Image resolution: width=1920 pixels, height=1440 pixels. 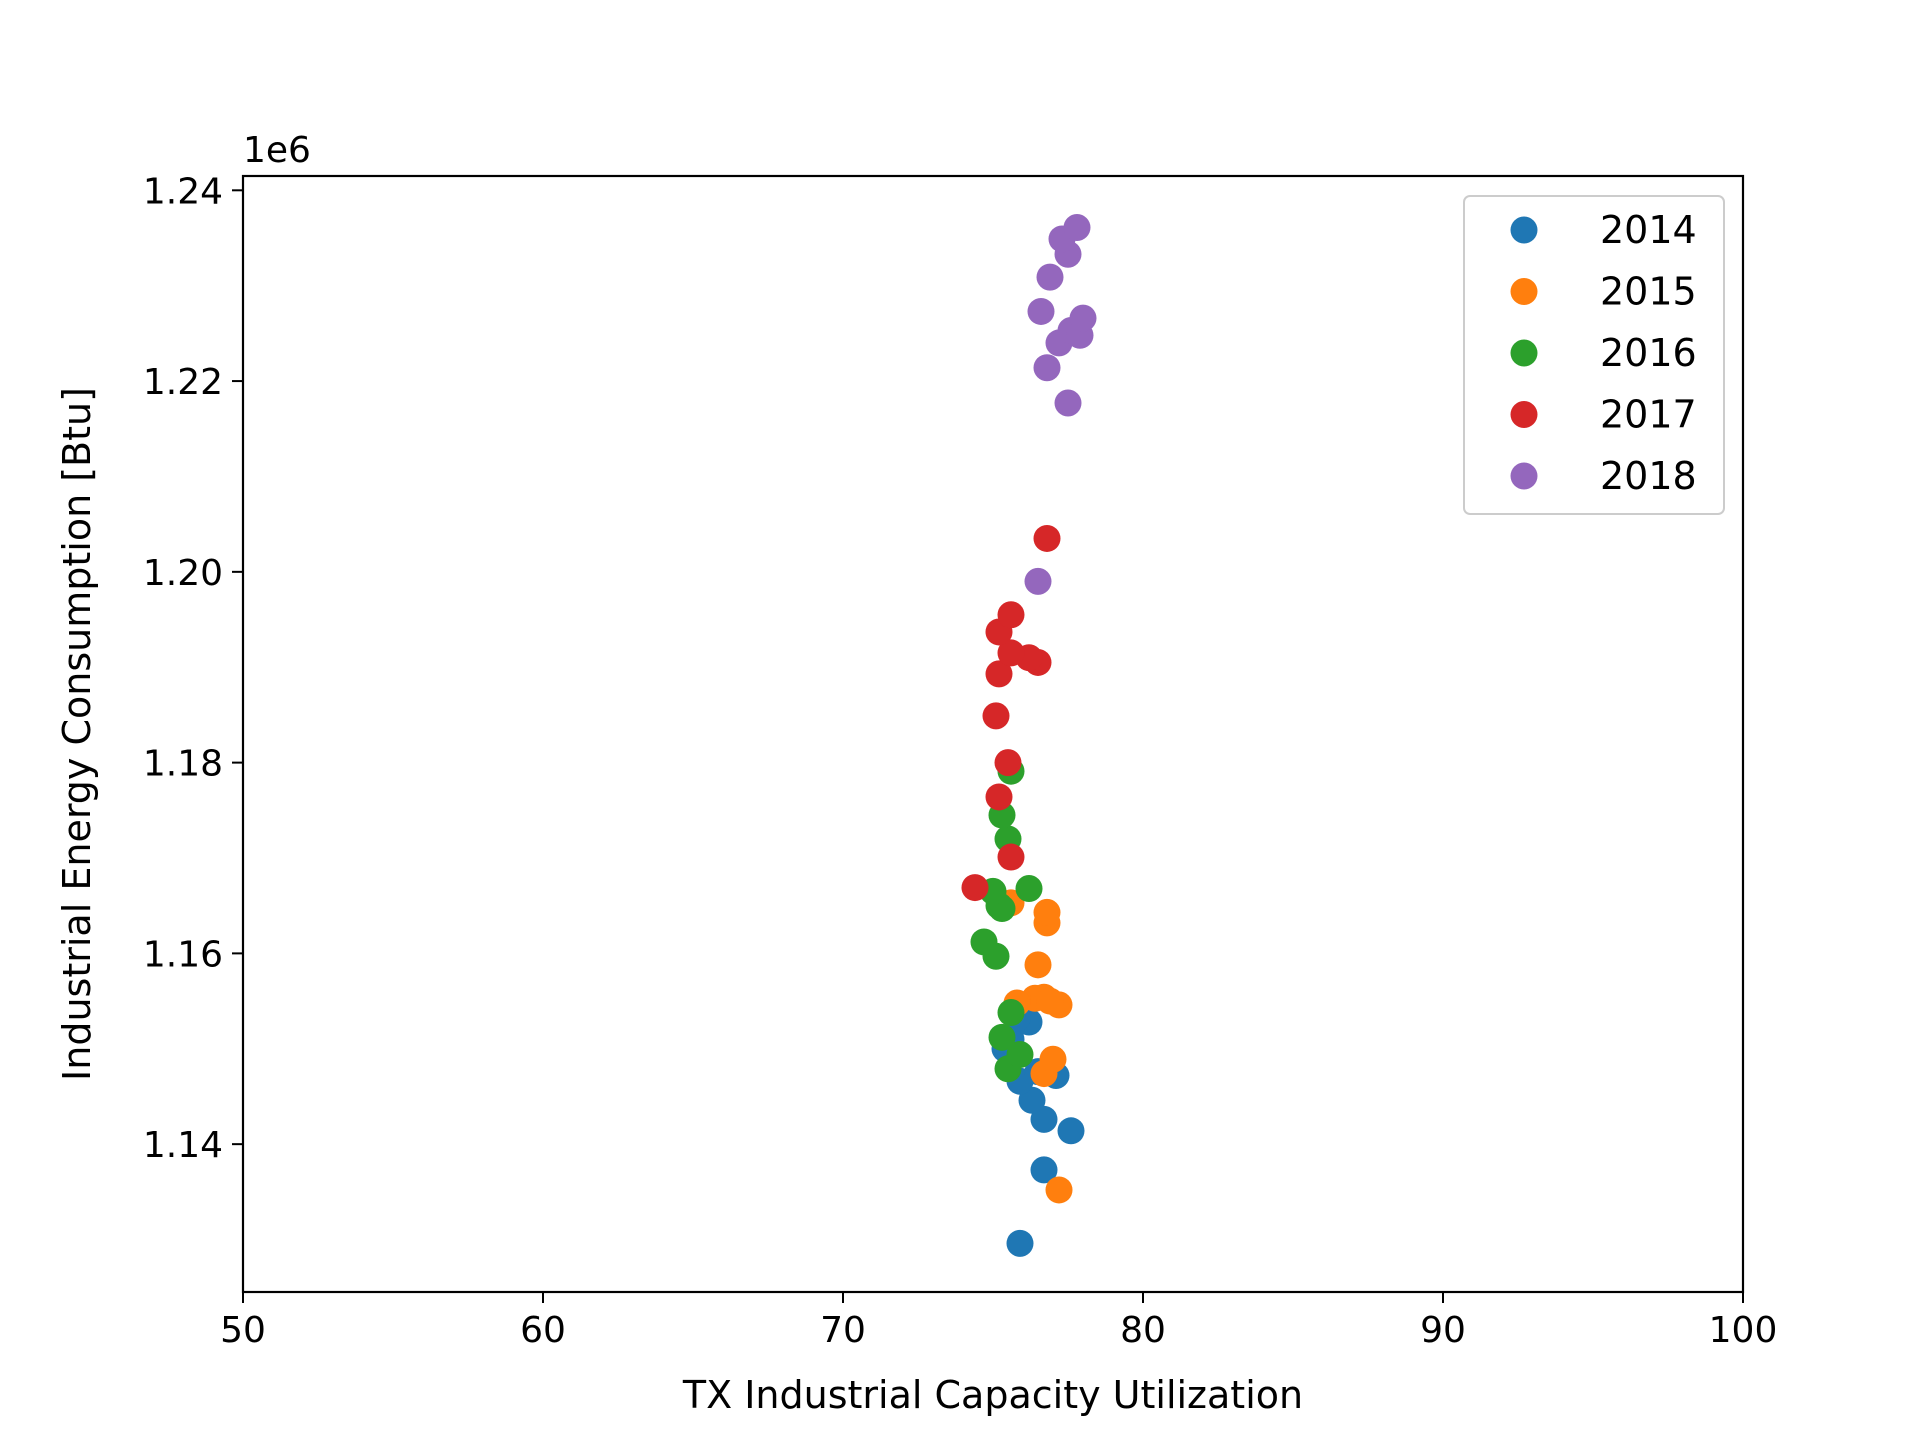 I want to click on legend-marker-2017, so click(x=1524, y=414).